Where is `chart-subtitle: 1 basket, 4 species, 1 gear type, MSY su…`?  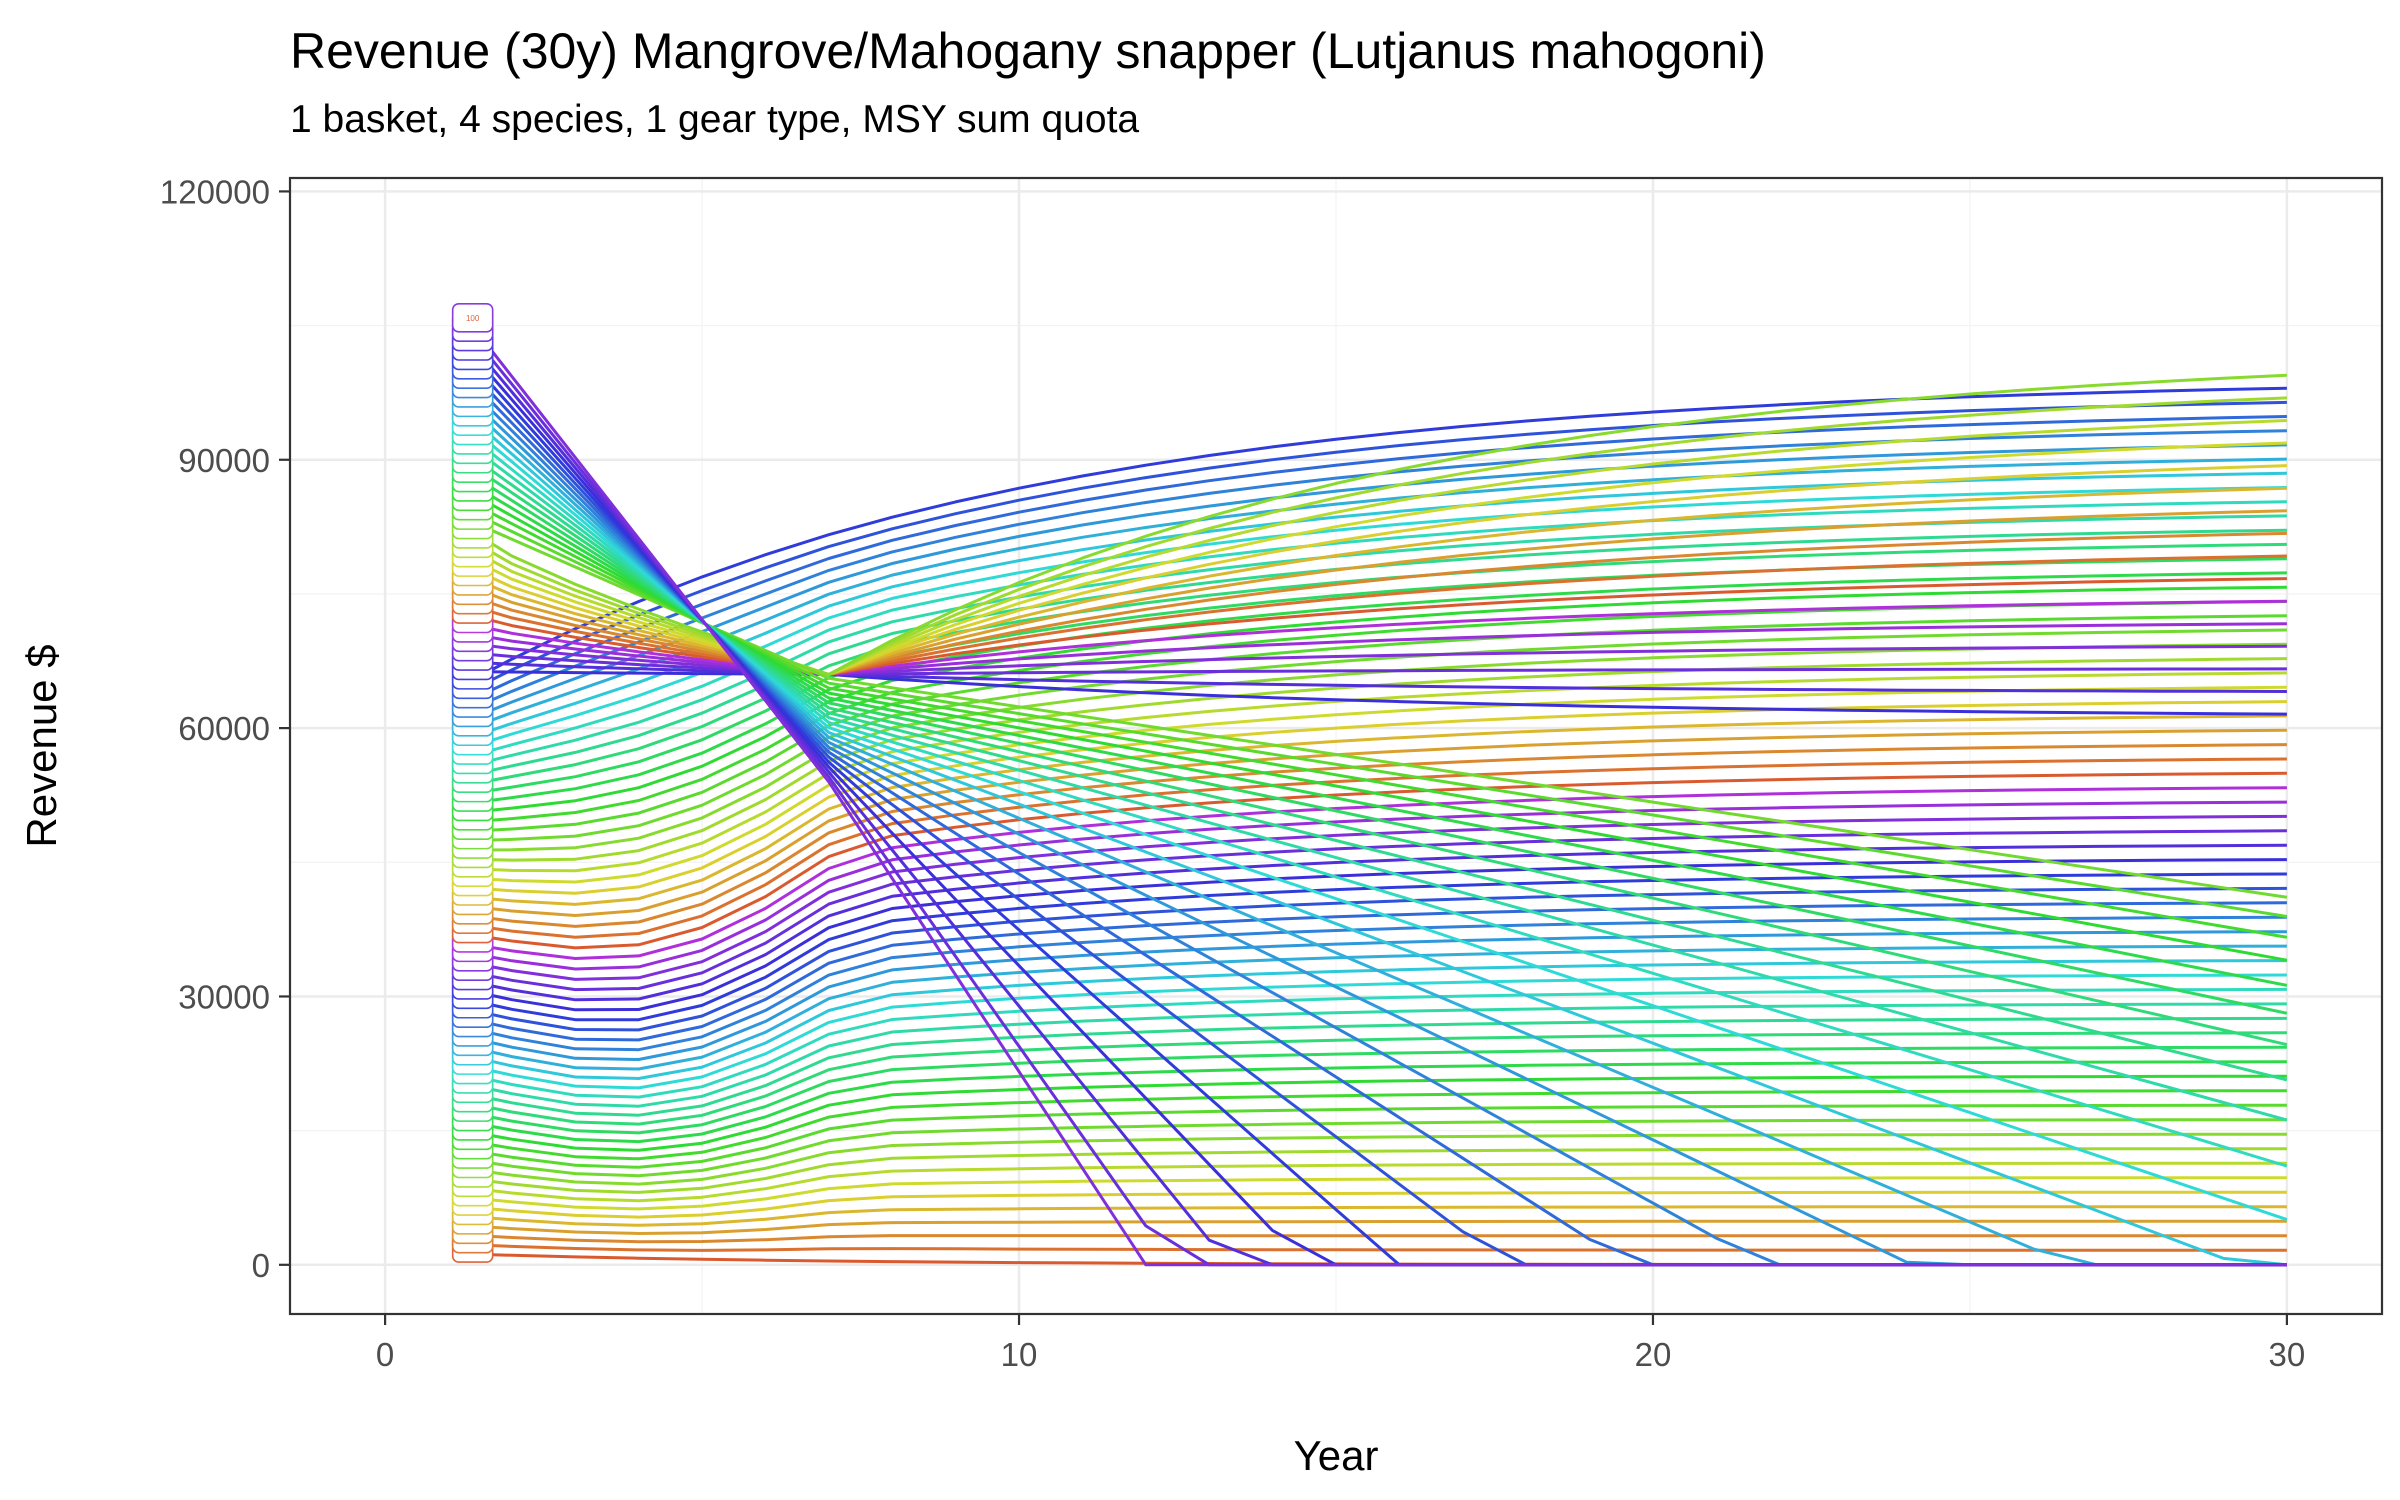
chart-subtitle: 1 basket, 4 species, 1 gear type, MSY su… is located at coordinates (715, 119).